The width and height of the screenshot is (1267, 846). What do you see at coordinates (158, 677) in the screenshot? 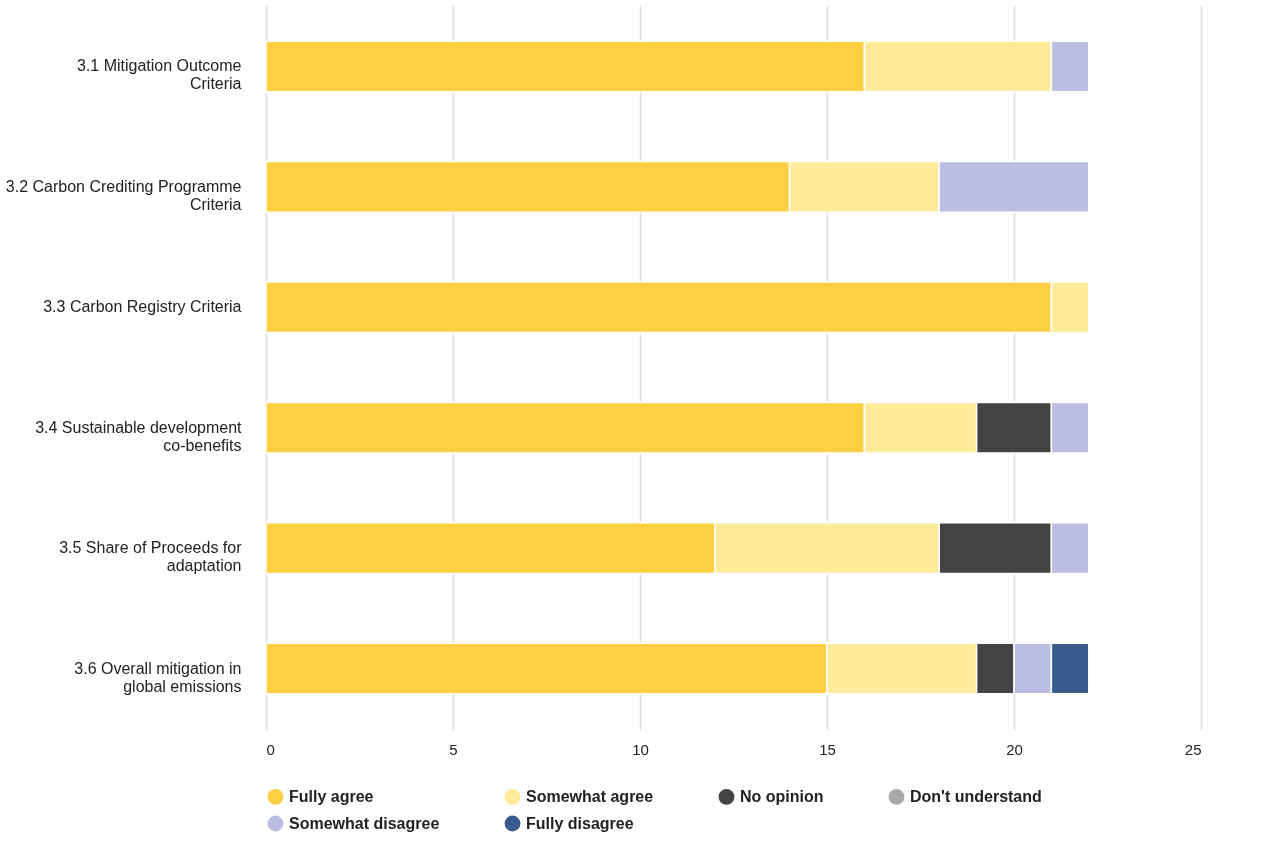
I see `y-tick-label: 3.6 Overall mitigation in global emissions` at bounding box center [158, 677].